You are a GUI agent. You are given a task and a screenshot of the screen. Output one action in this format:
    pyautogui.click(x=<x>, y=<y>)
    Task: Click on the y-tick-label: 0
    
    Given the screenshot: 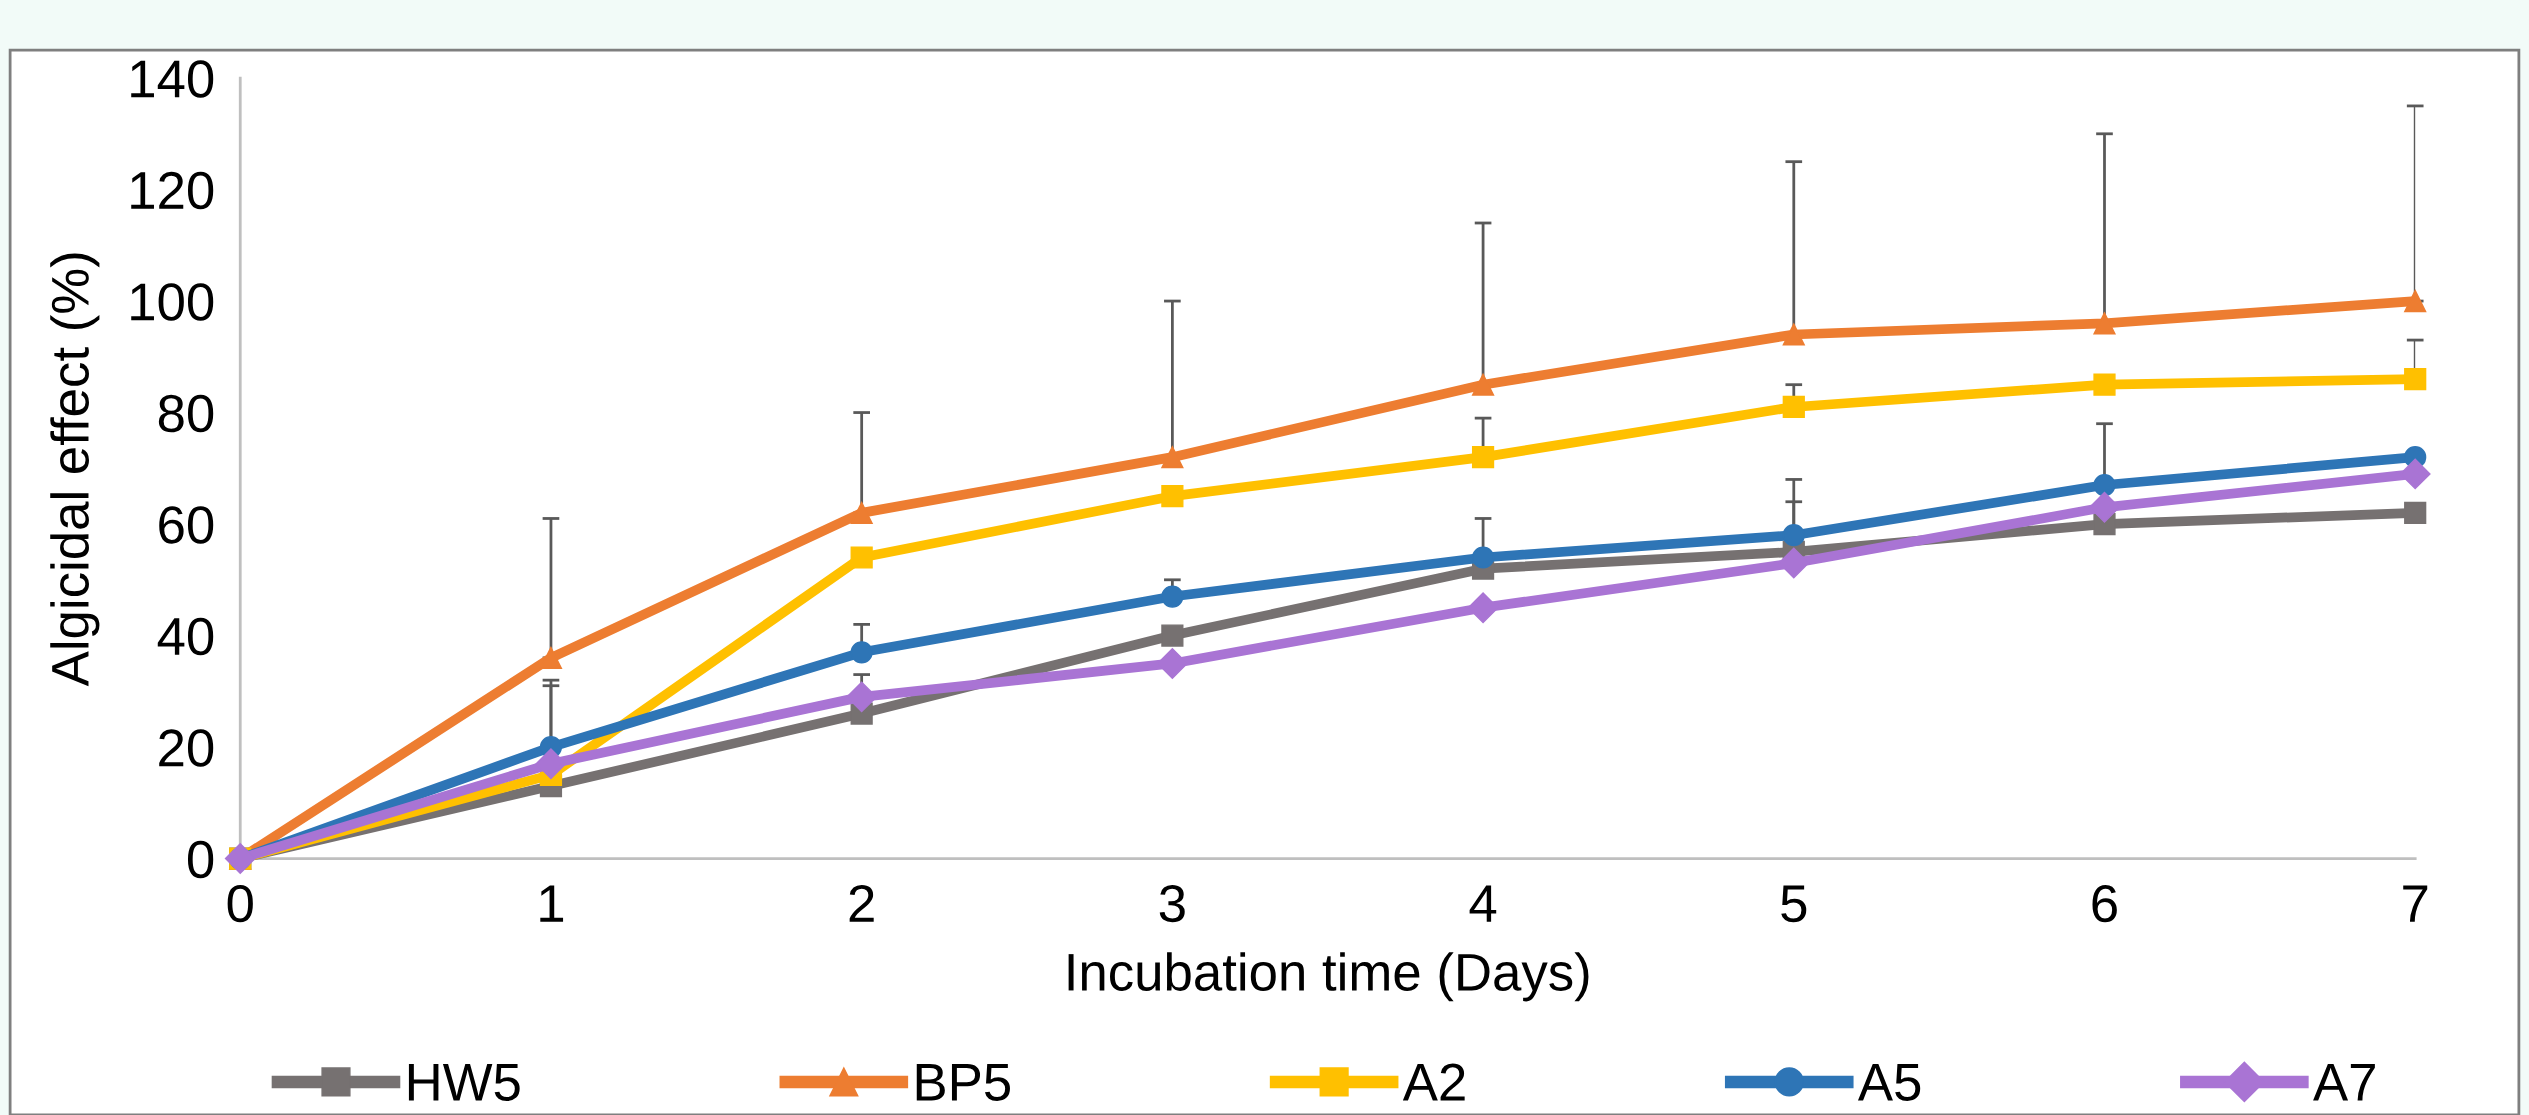 What is the action you would take?
    pyautogui.click(x=200, y=859)
    